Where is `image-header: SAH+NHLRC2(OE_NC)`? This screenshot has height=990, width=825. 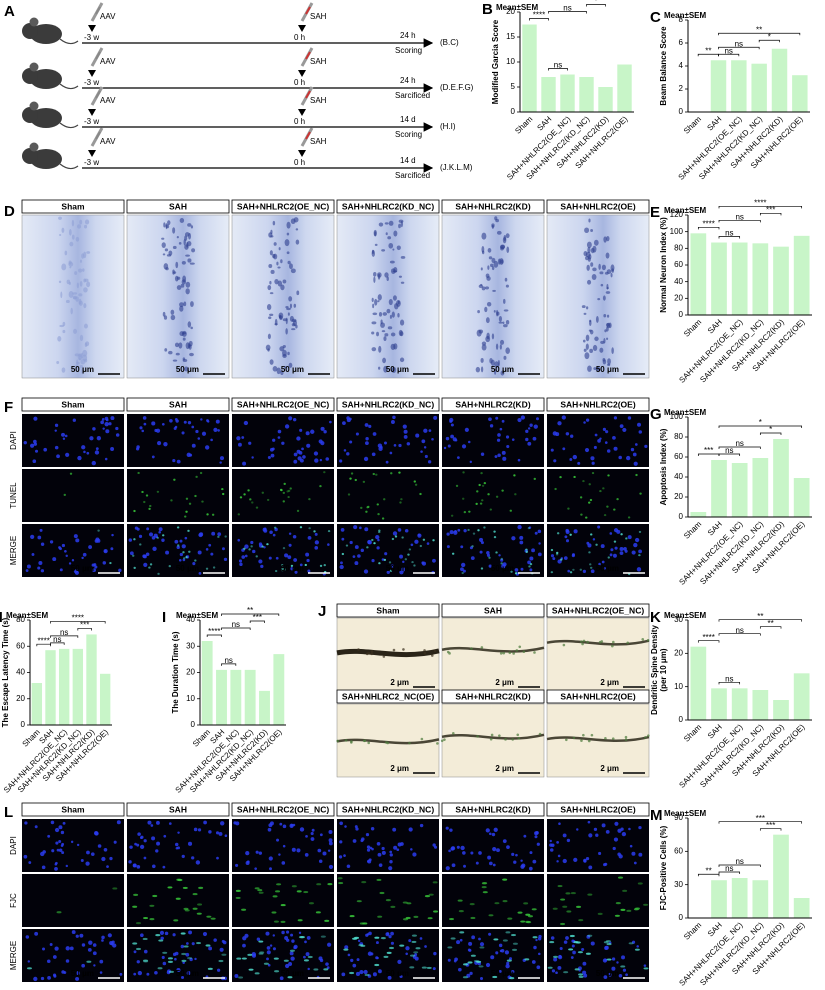 image-header: SAH+NHLRC2(OE_NC) is located at coordinates (598, 610).